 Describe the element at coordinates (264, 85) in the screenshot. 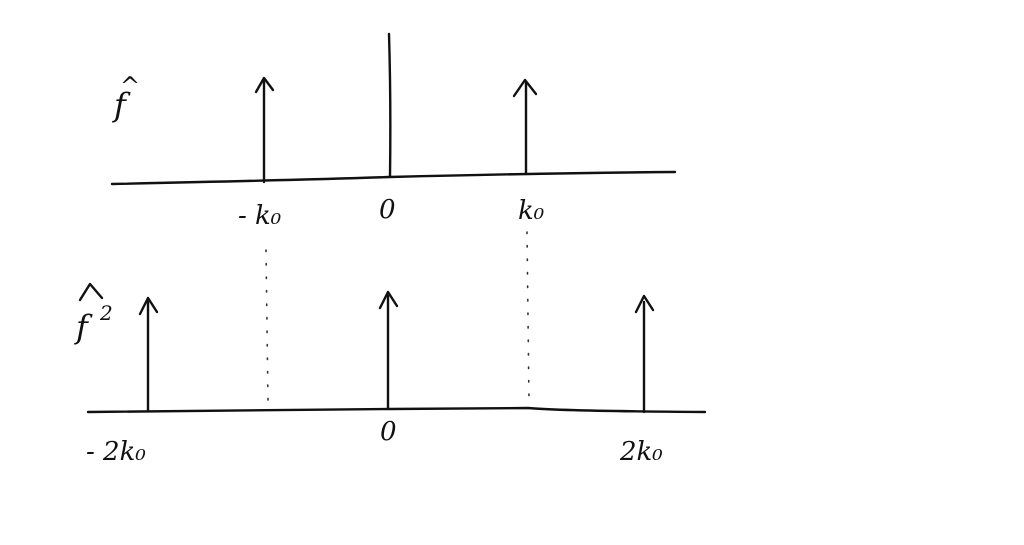

I see `top-impulse-neg-k0-arrowhead` at that location.